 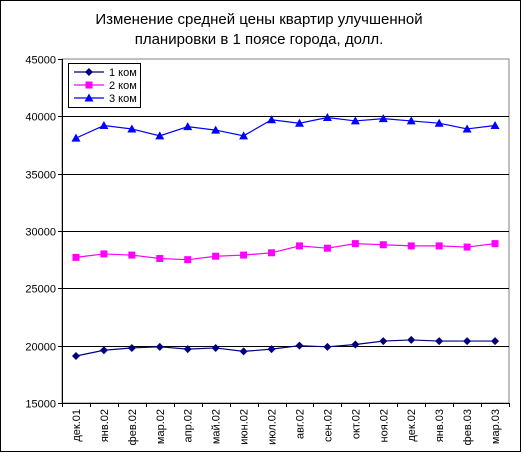 What do you see at coordinates (245, 427) in the screenshot?
I see `x-tick-label: июн.02` at bounding box center [245, 427].